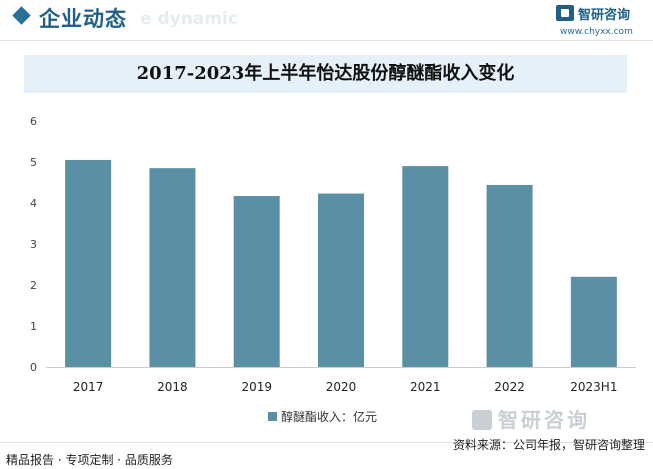 The height and width of the screenshot is (469, 653). I want to click on bar-2017, so click(88, 263).